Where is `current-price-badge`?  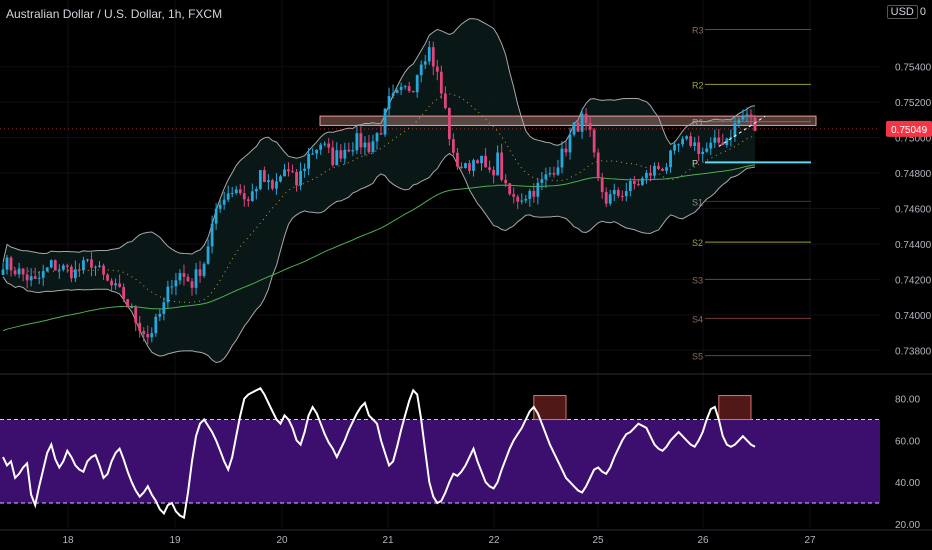
current-price-badge is located at coordinates (909, 128).